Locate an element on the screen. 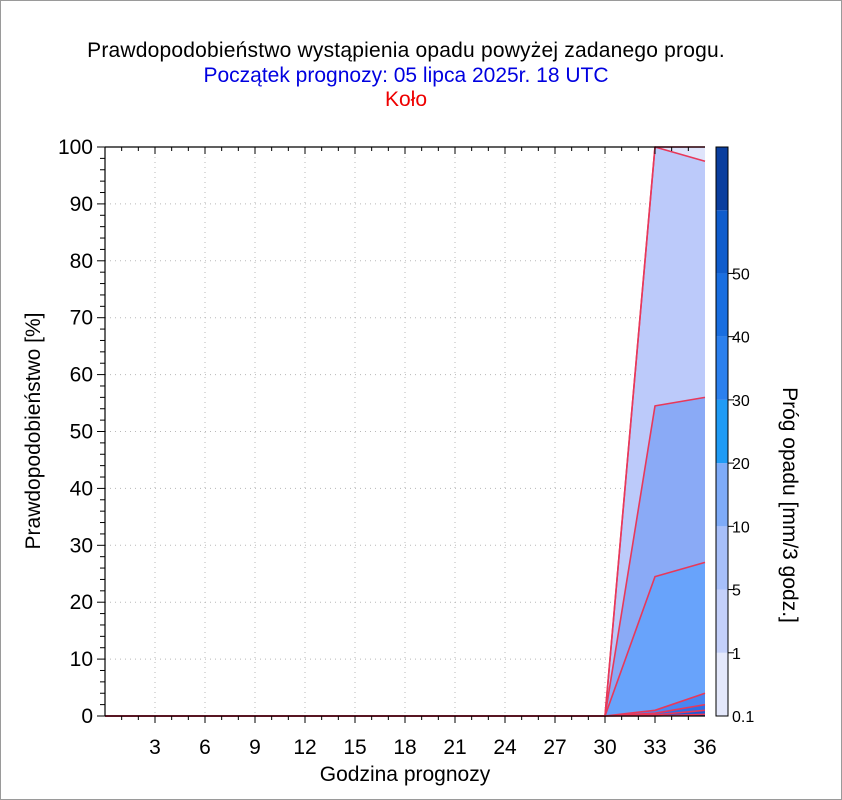  colorbar-label-10: 10 is located at coordinates (741, 527).